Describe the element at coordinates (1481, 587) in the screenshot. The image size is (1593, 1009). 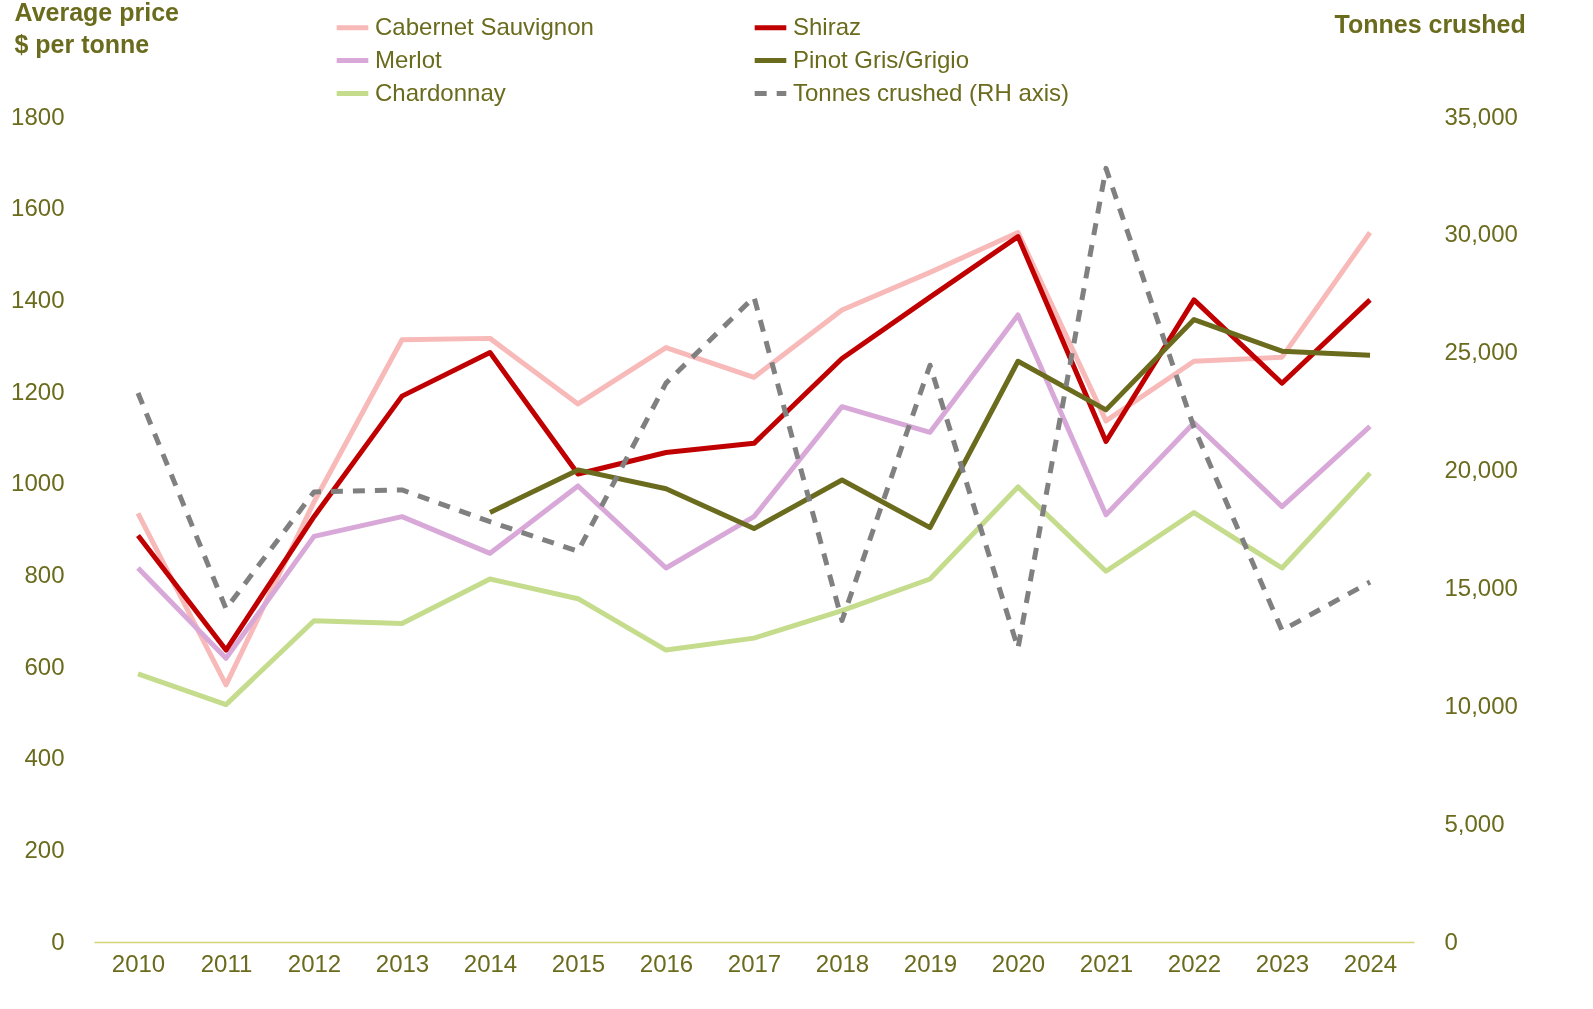
I see `y2-tick-label: 15,000` at that location.